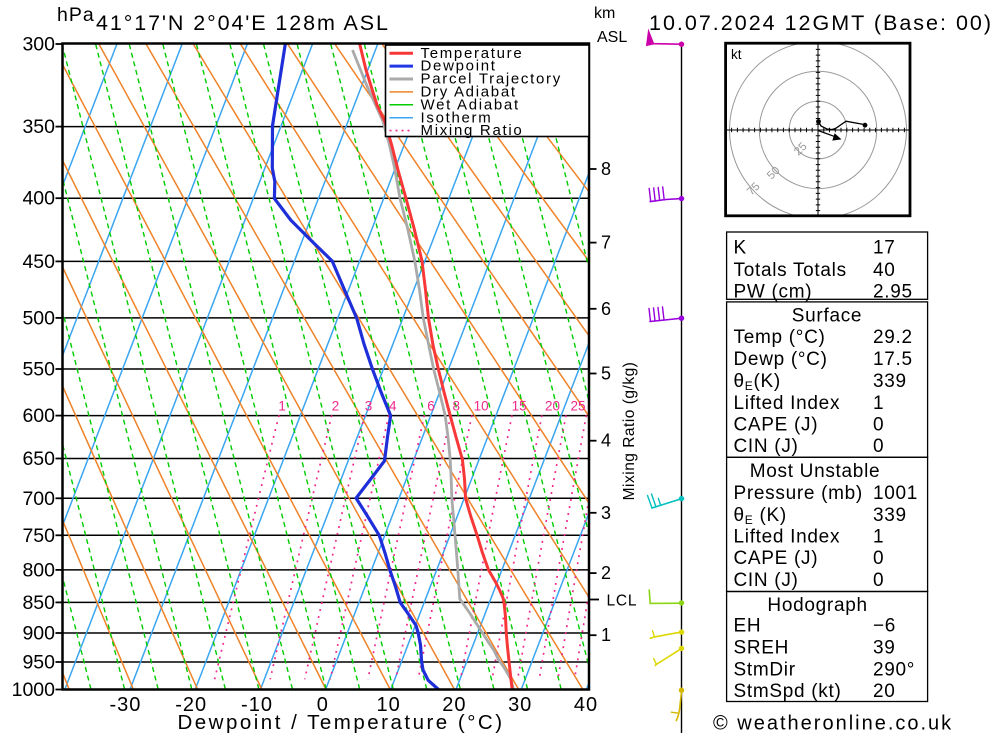 This screenshot has width=1000, height=738. What do you see at coordinates (38, 416) in the screenshot?
I see `svg-text: 600` at bounding box center [38, 416].